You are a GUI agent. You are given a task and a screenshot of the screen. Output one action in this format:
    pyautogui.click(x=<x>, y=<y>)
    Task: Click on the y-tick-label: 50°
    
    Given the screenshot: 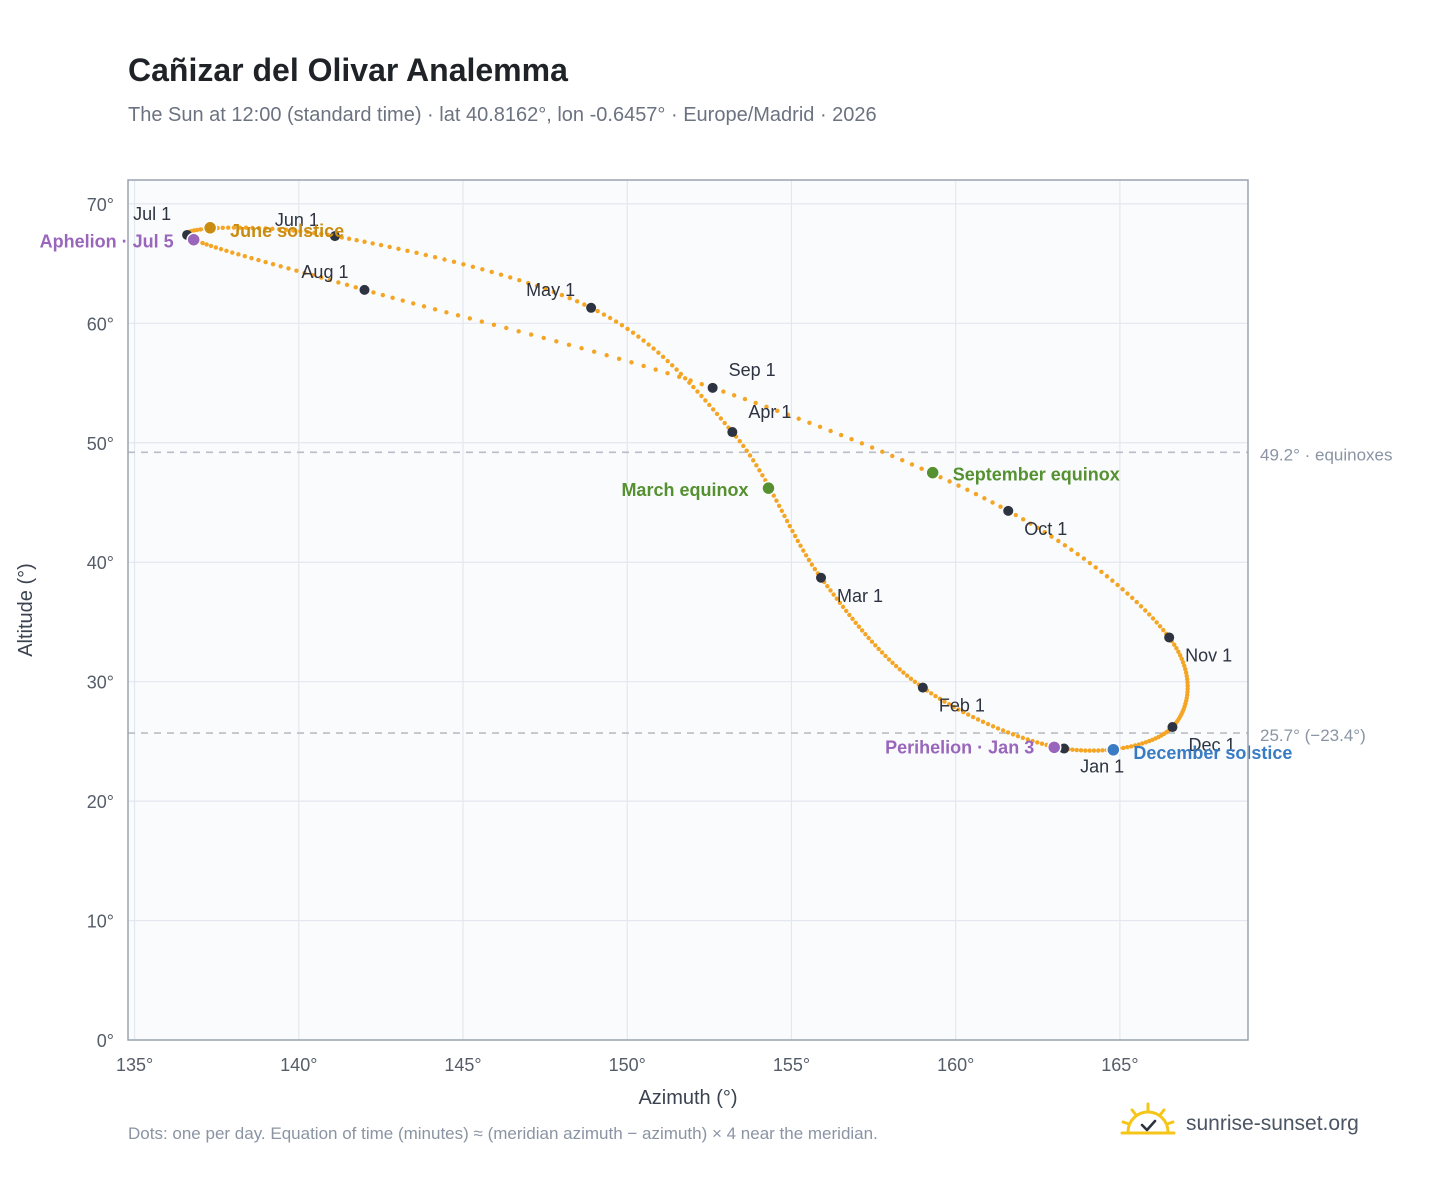 What is the action you would take?
    pyautogui.click(x=100, y=444)
    